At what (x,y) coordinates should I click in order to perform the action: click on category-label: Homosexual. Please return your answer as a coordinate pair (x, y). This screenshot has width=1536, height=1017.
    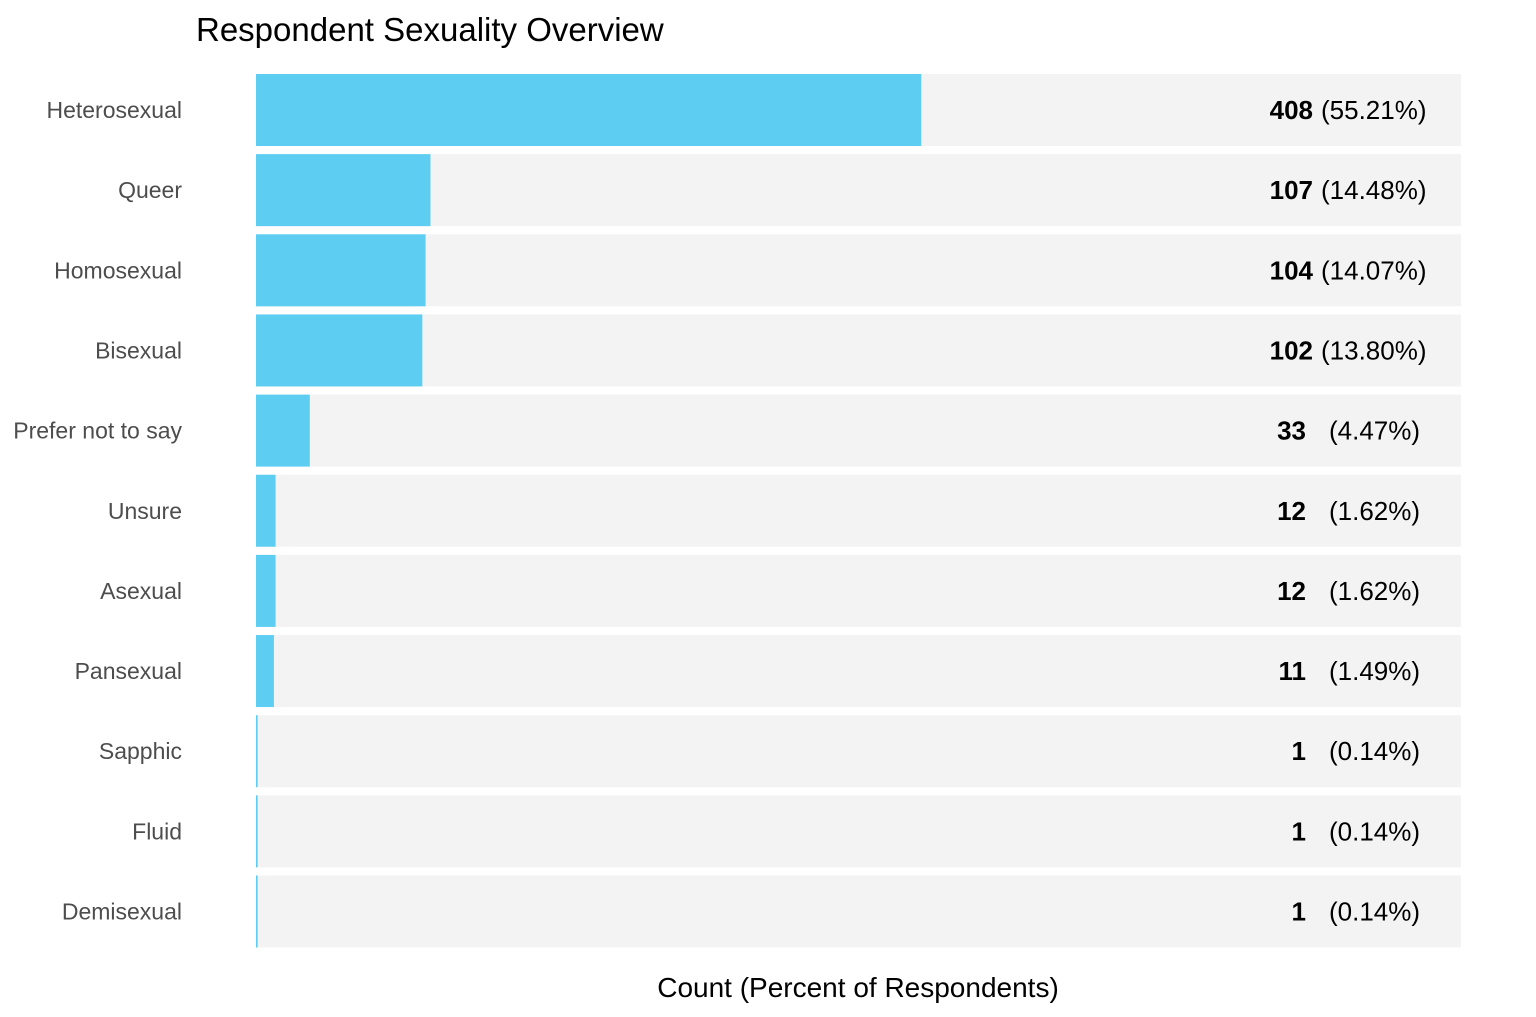
    Looking at the image, I should click on (118, 270).